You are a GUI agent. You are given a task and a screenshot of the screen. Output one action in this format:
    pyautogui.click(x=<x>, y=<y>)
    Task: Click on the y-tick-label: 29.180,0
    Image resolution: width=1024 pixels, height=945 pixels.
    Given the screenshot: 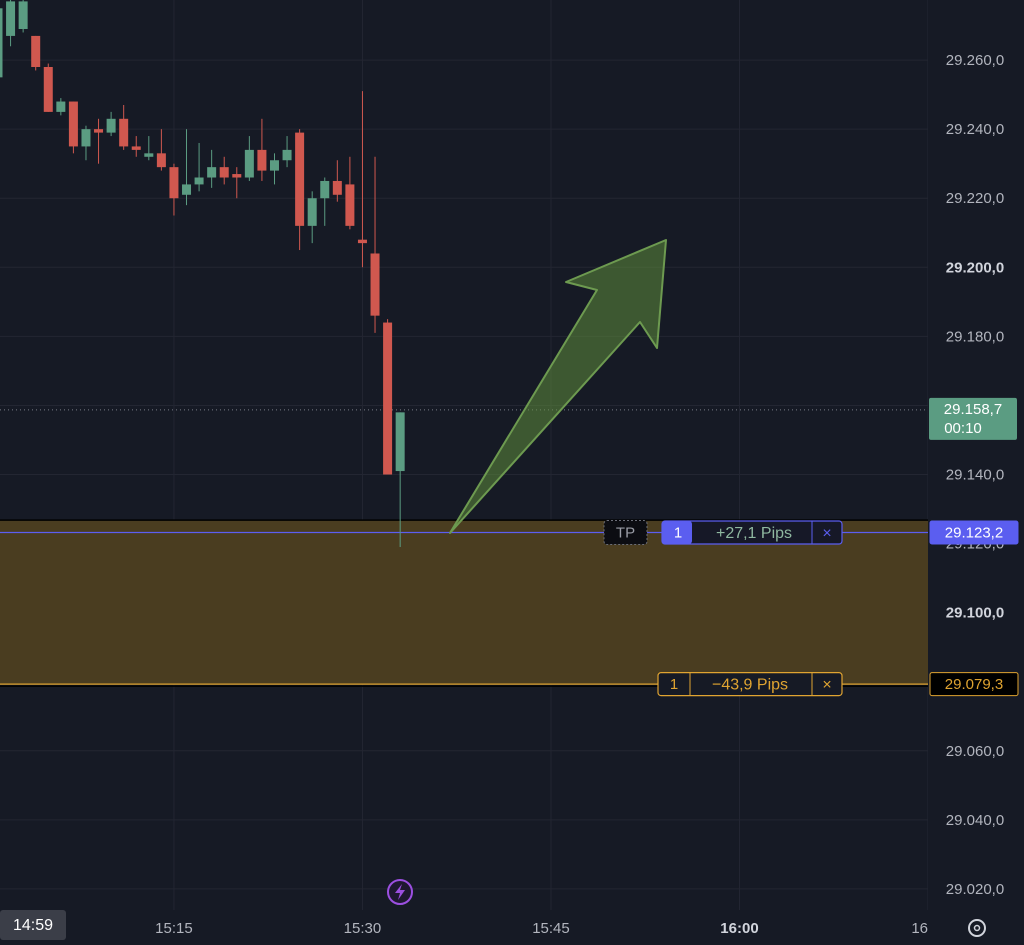 What is the action you would take?
    pyautogui.click(x=975, y=336)
    